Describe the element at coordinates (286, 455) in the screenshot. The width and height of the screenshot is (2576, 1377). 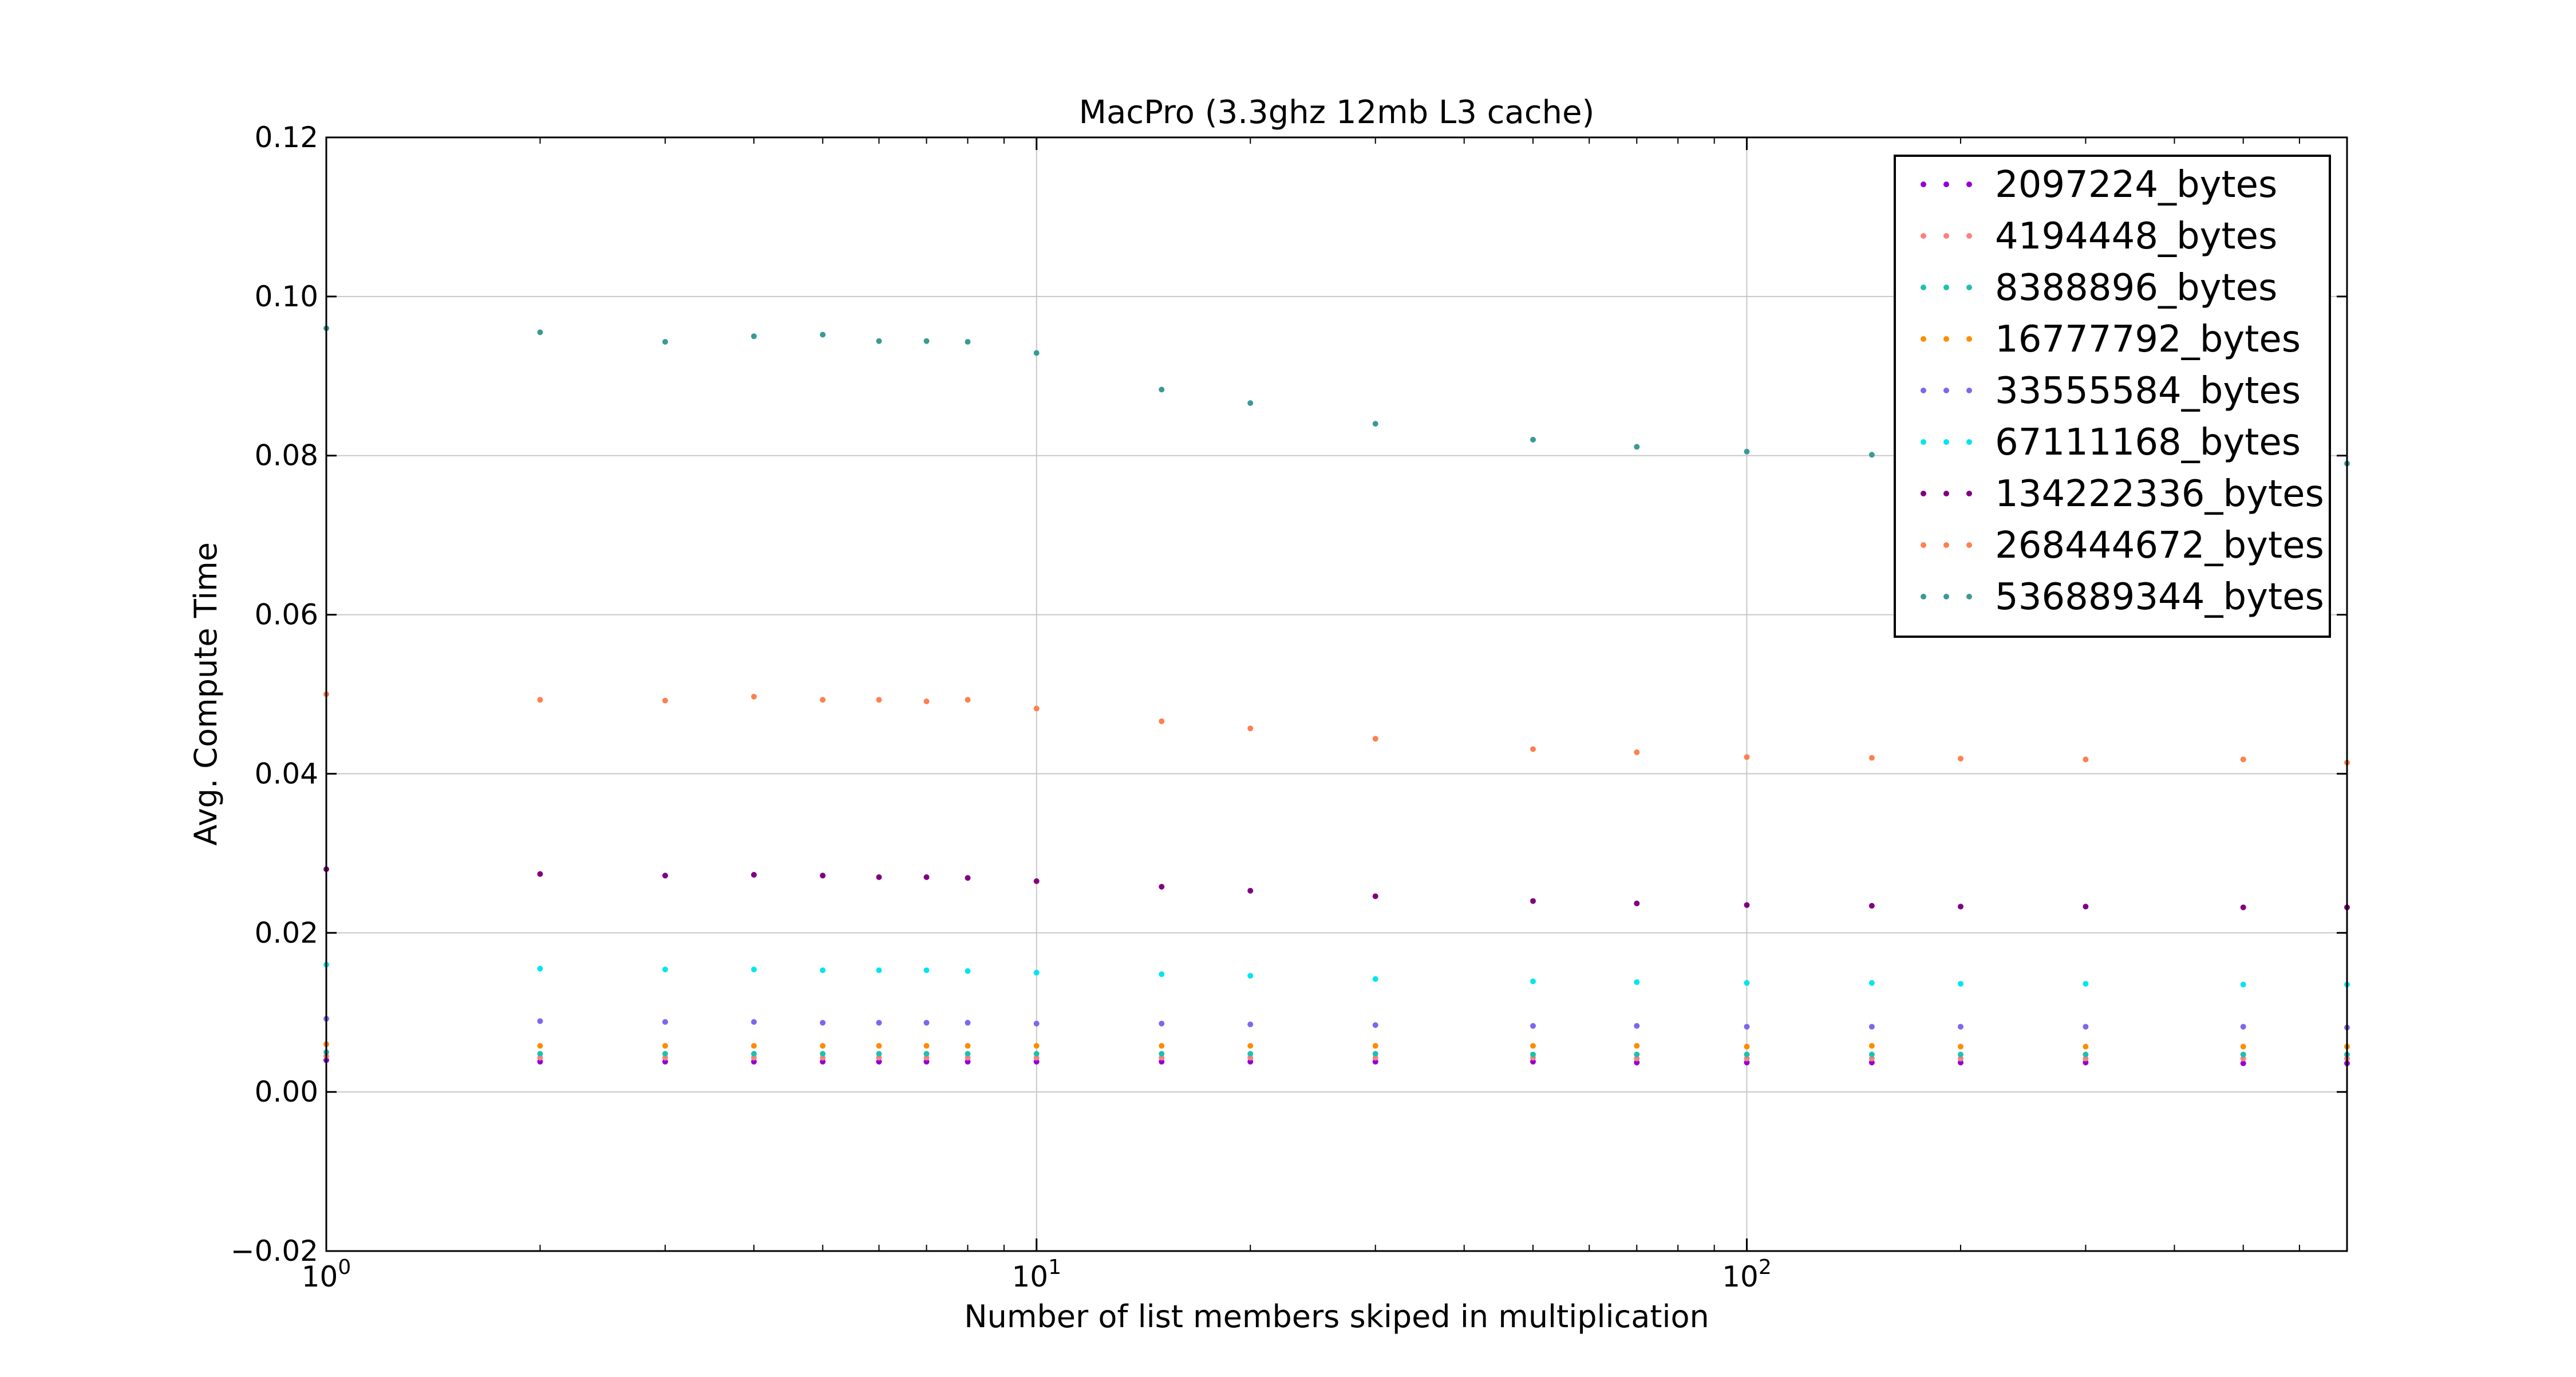
I see `y-tick-label: 0.08` at that location.